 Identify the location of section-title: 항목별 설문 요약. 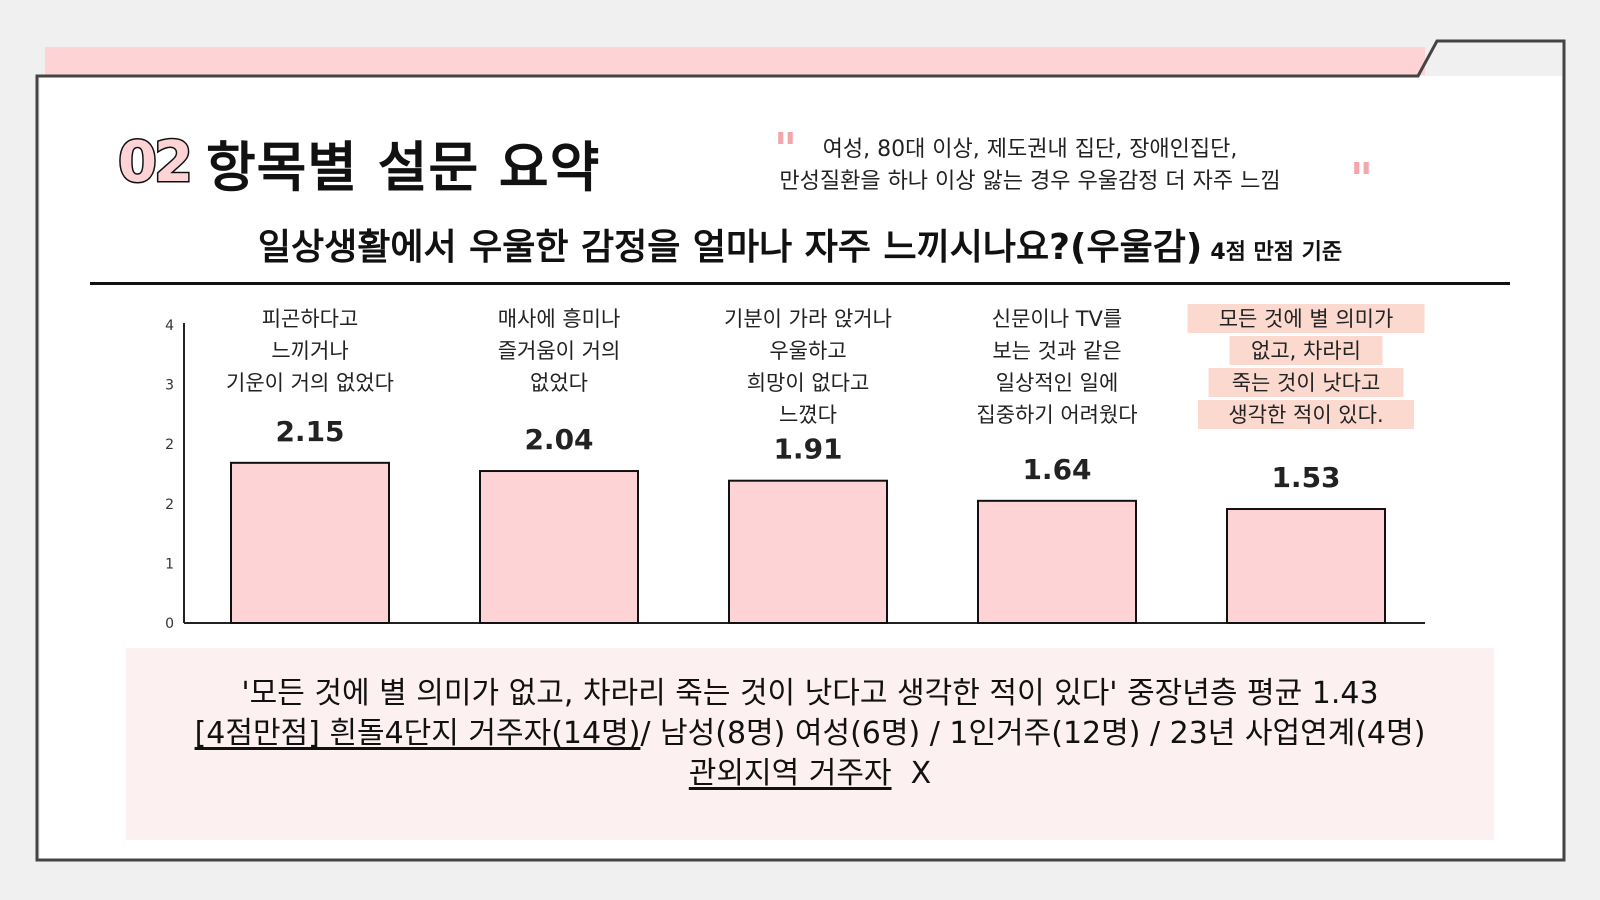
(403, 167).